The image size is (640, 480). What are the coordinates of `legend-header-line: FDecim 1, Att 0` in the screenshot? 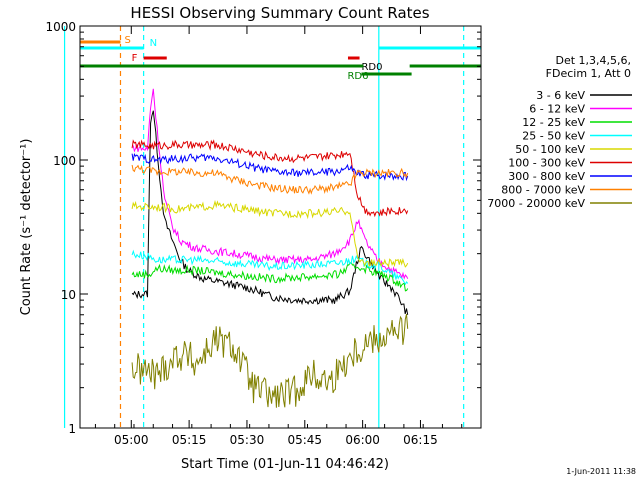 It's located at (588, 73).